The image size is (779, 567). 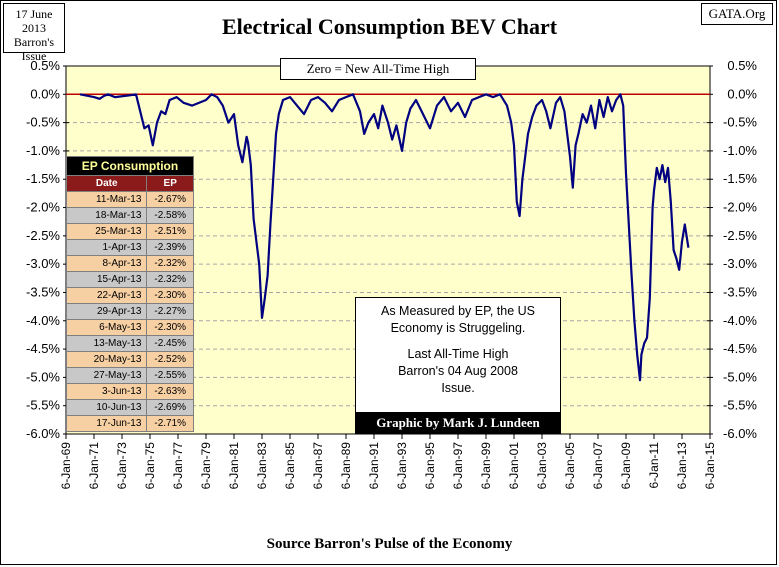 I want to click on x-tick-label: 6-Jan-79, so click(x=206, y=466).